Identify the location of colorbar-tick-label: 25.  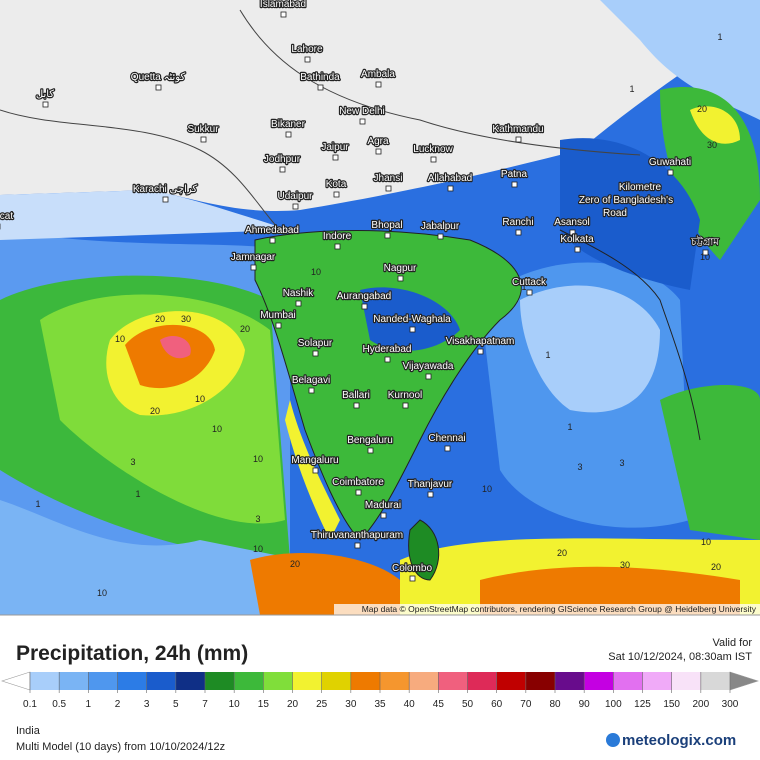
(322, 704).